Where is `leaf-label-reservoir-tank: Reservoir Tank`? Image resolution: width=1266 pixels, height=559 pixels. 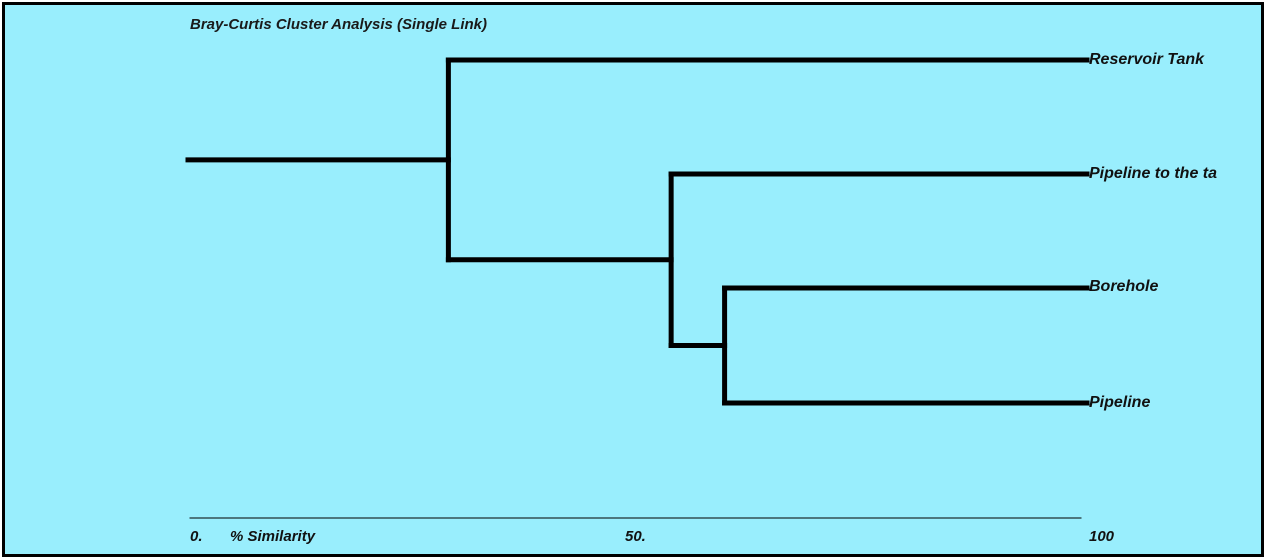
leaf-label-reservoir-tank: Reservoir Tank is located at coordinates (1147, 59).